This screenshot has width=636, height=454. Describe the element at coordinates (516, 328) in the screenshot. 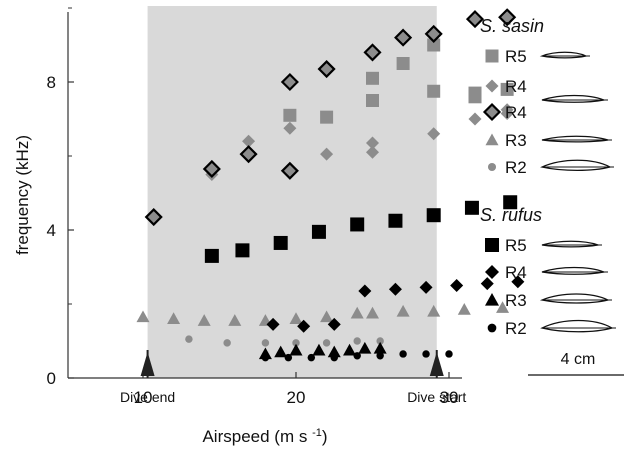

I see `legend-entry-label: R2` at that location.